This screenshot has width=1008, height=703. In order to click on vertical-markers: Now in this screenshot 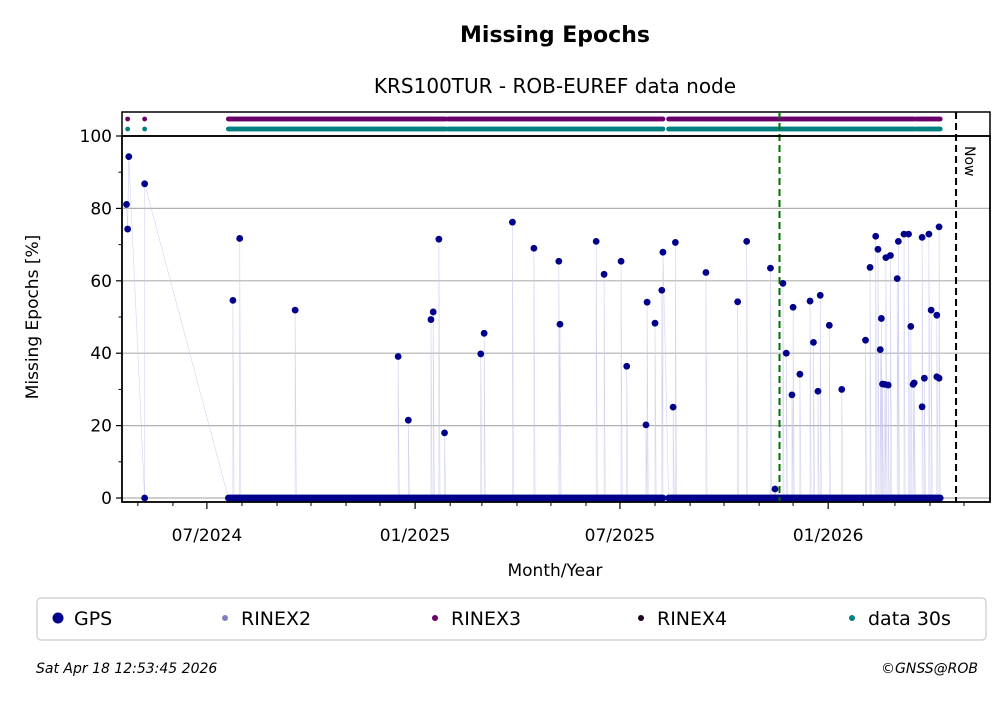, I will do `click(877, 307)`.